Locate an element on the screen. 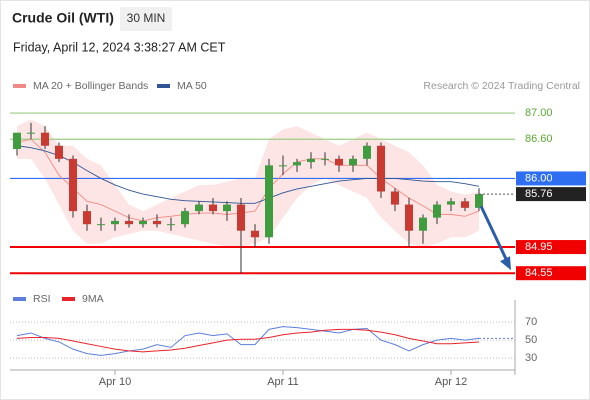 The height and width of the screenshot is (400, 590). legend-label: RSI is located at coordinates (42, 299).